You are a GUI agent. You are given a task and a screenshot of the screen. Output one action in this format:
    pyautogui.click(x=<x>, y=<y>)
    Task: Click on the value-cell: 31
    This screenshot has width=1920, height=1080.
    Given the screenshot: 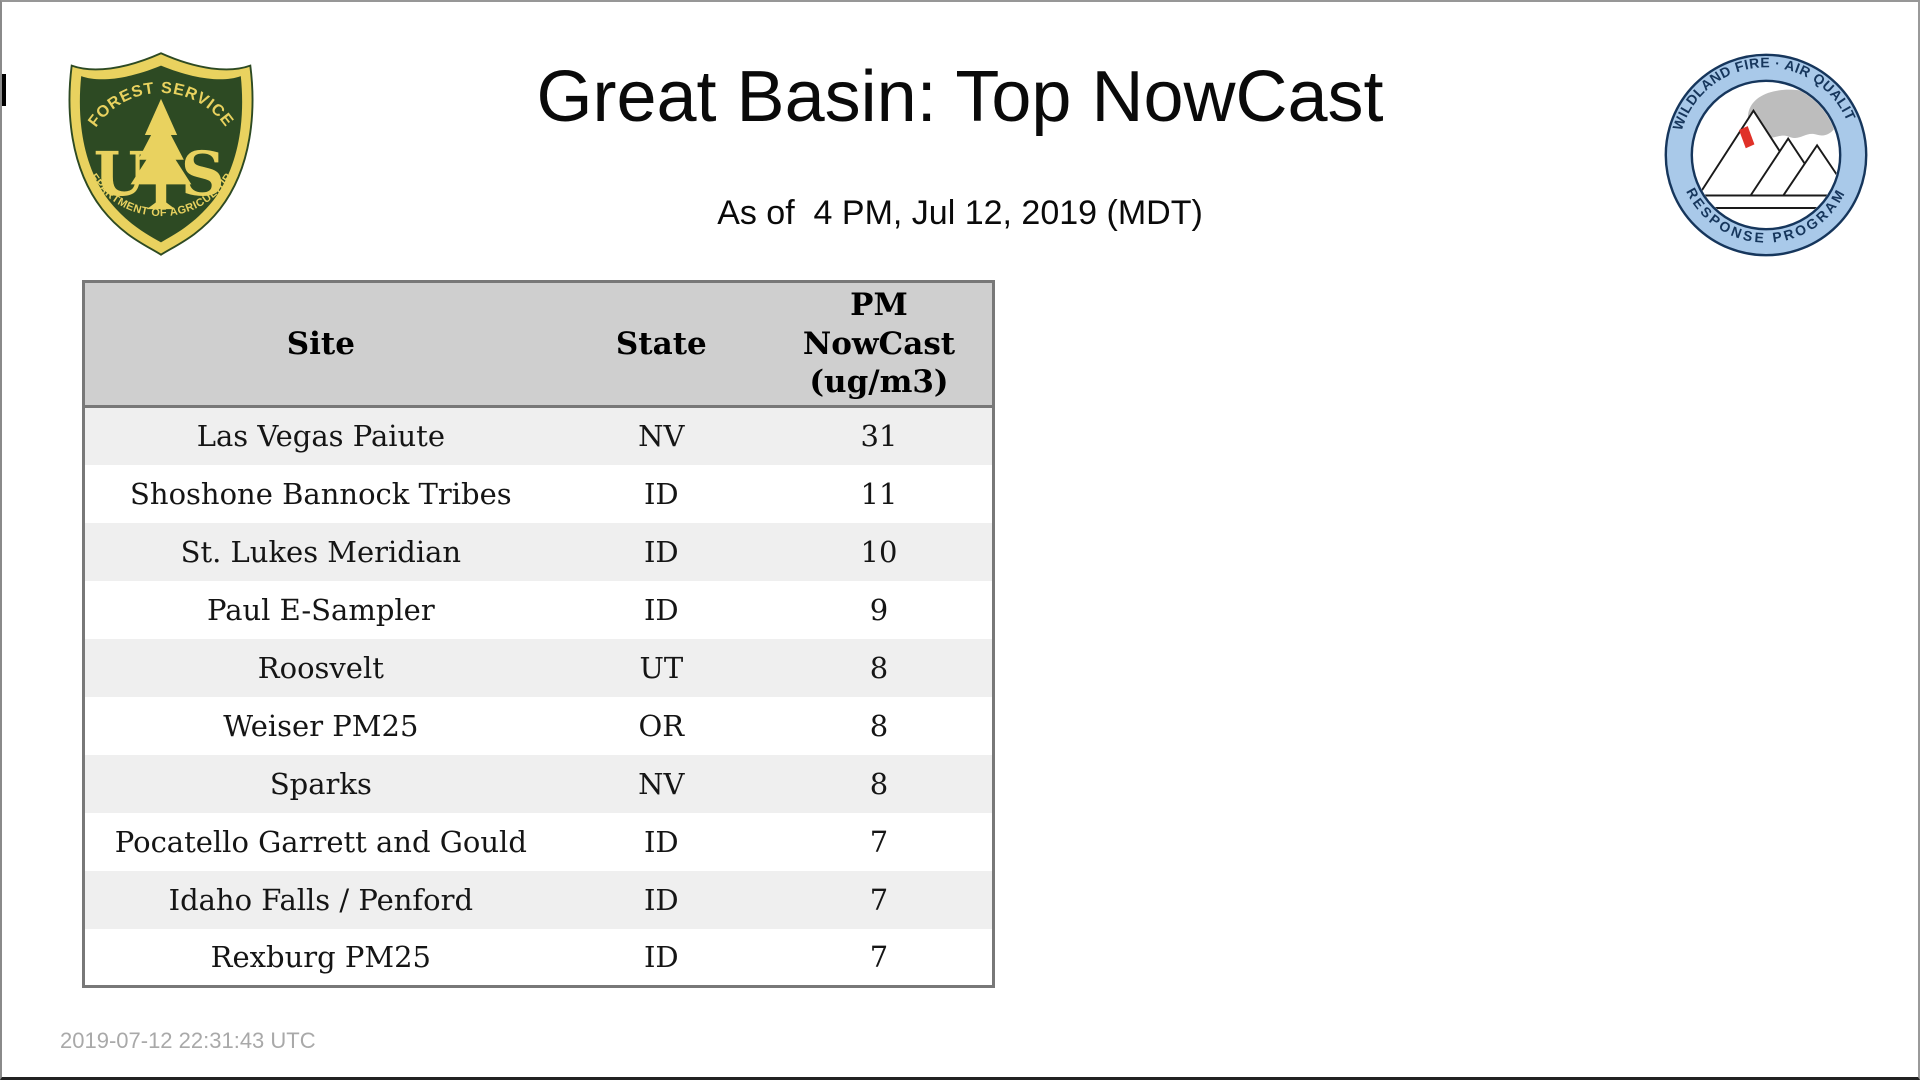 What is the action you would take?
    pyautogui.click(x=879, y=436)
    